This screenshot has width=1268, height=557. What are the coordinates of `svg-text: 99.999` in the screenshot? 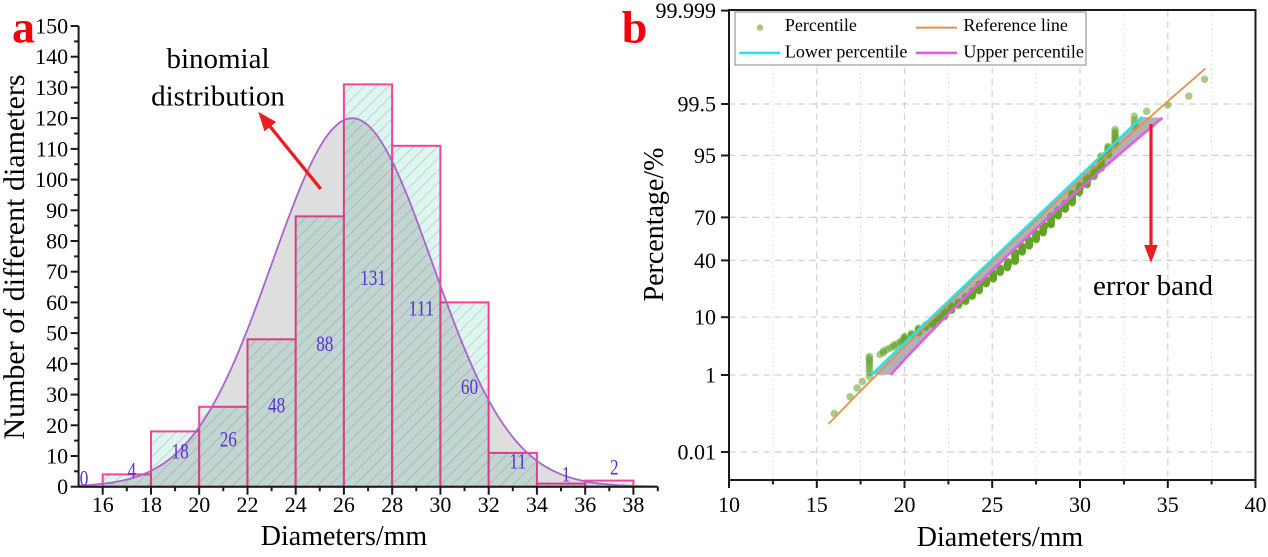 It's located at (686, 11).